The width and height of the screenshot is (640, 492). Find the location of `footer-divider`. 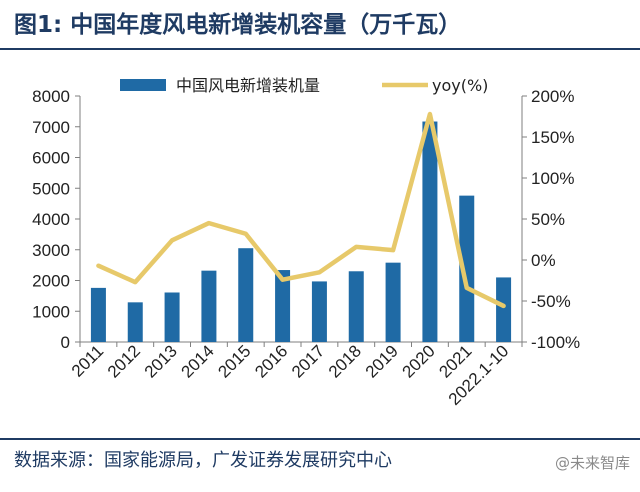

footer-divider is located at coordinates (320, 439).